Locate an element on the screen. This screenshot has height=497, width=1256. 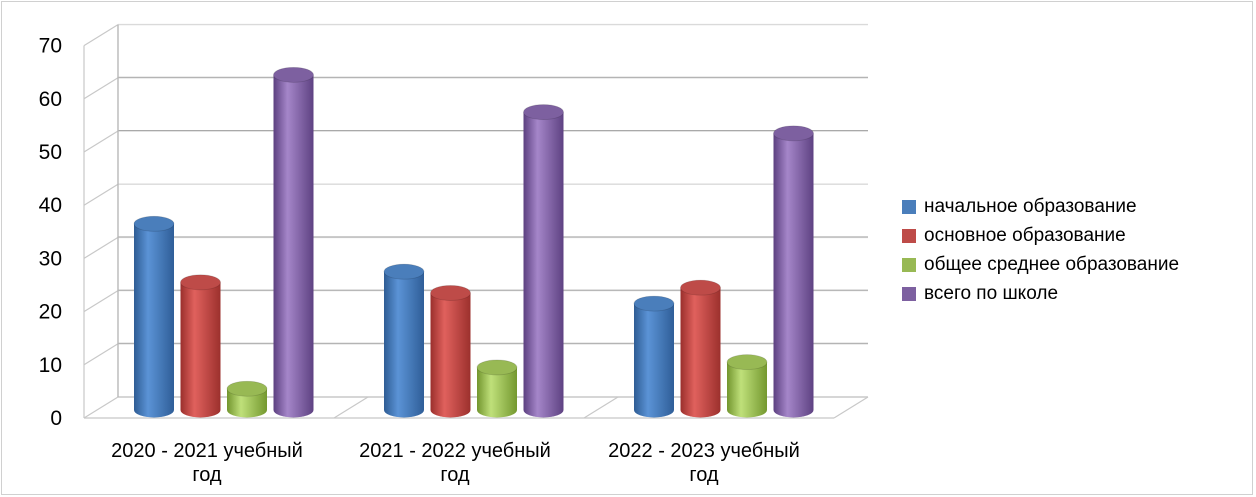
legend-item: общее среднее образование is located at coordinates (1040, 264).